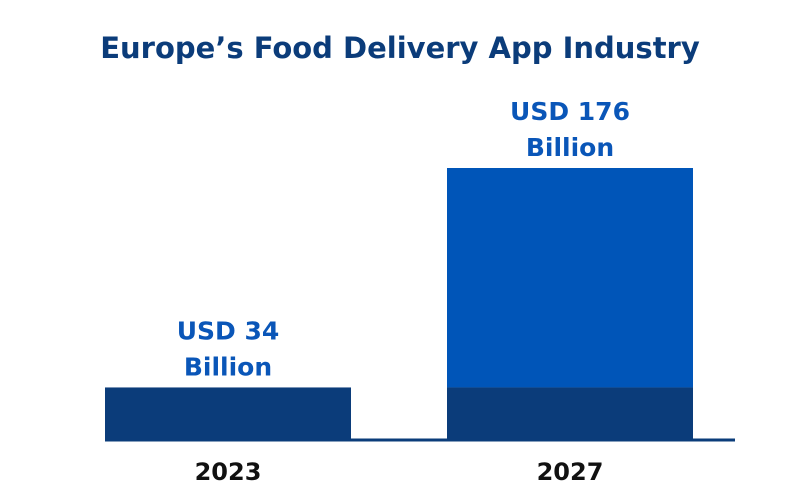  What do you see at coordinates (570, 472) in the screenshot?
I see `category-label-2027: 2027` at bounding box center [570, 472].